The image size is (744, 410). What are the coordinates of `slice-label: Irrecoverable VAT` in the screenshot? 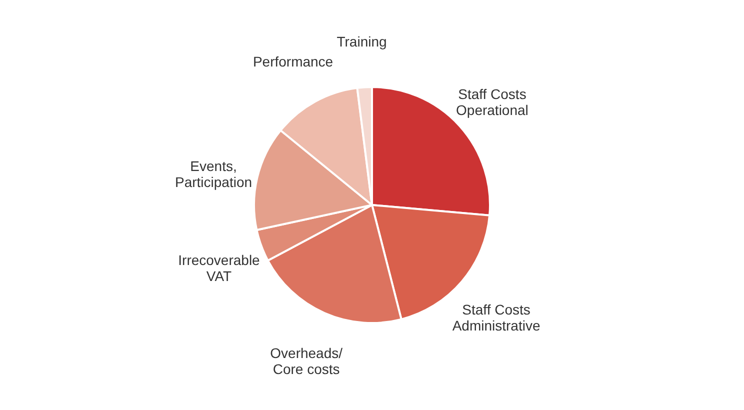 It's located at (219, 268).